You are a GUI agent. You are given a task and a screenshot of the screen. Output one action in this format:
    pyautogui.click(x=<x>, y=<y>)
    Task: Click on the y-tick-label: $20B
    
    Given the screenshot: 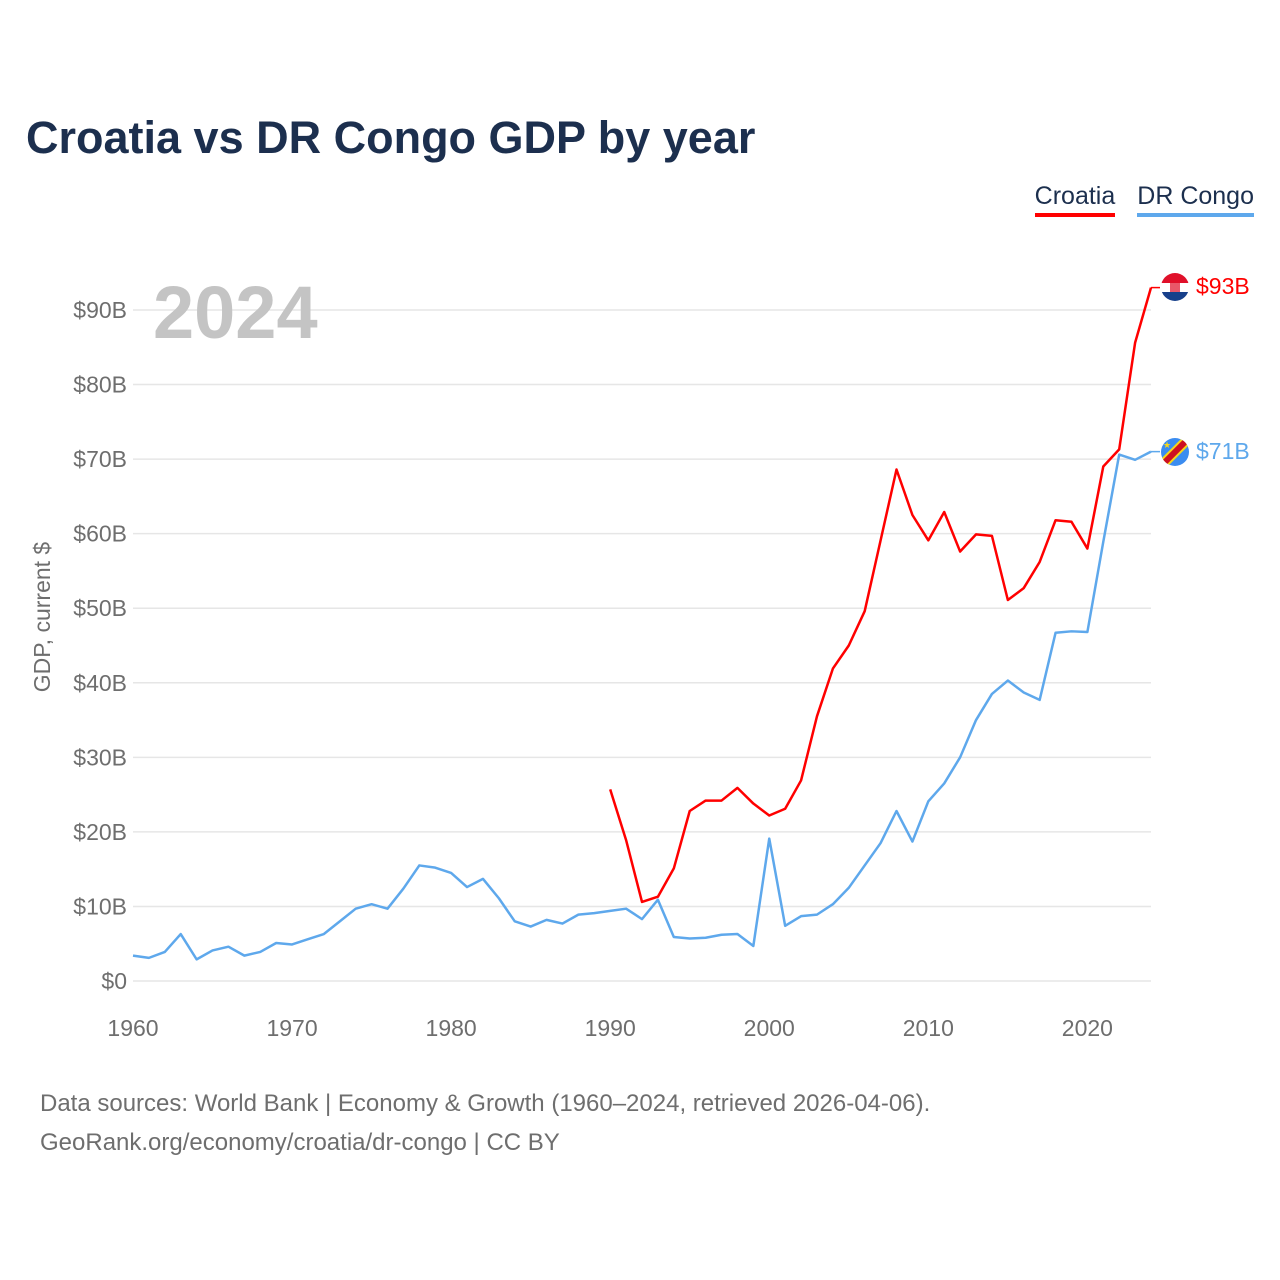 What is the action you would take?
    pyautogui.click(x=100, y=832)
    